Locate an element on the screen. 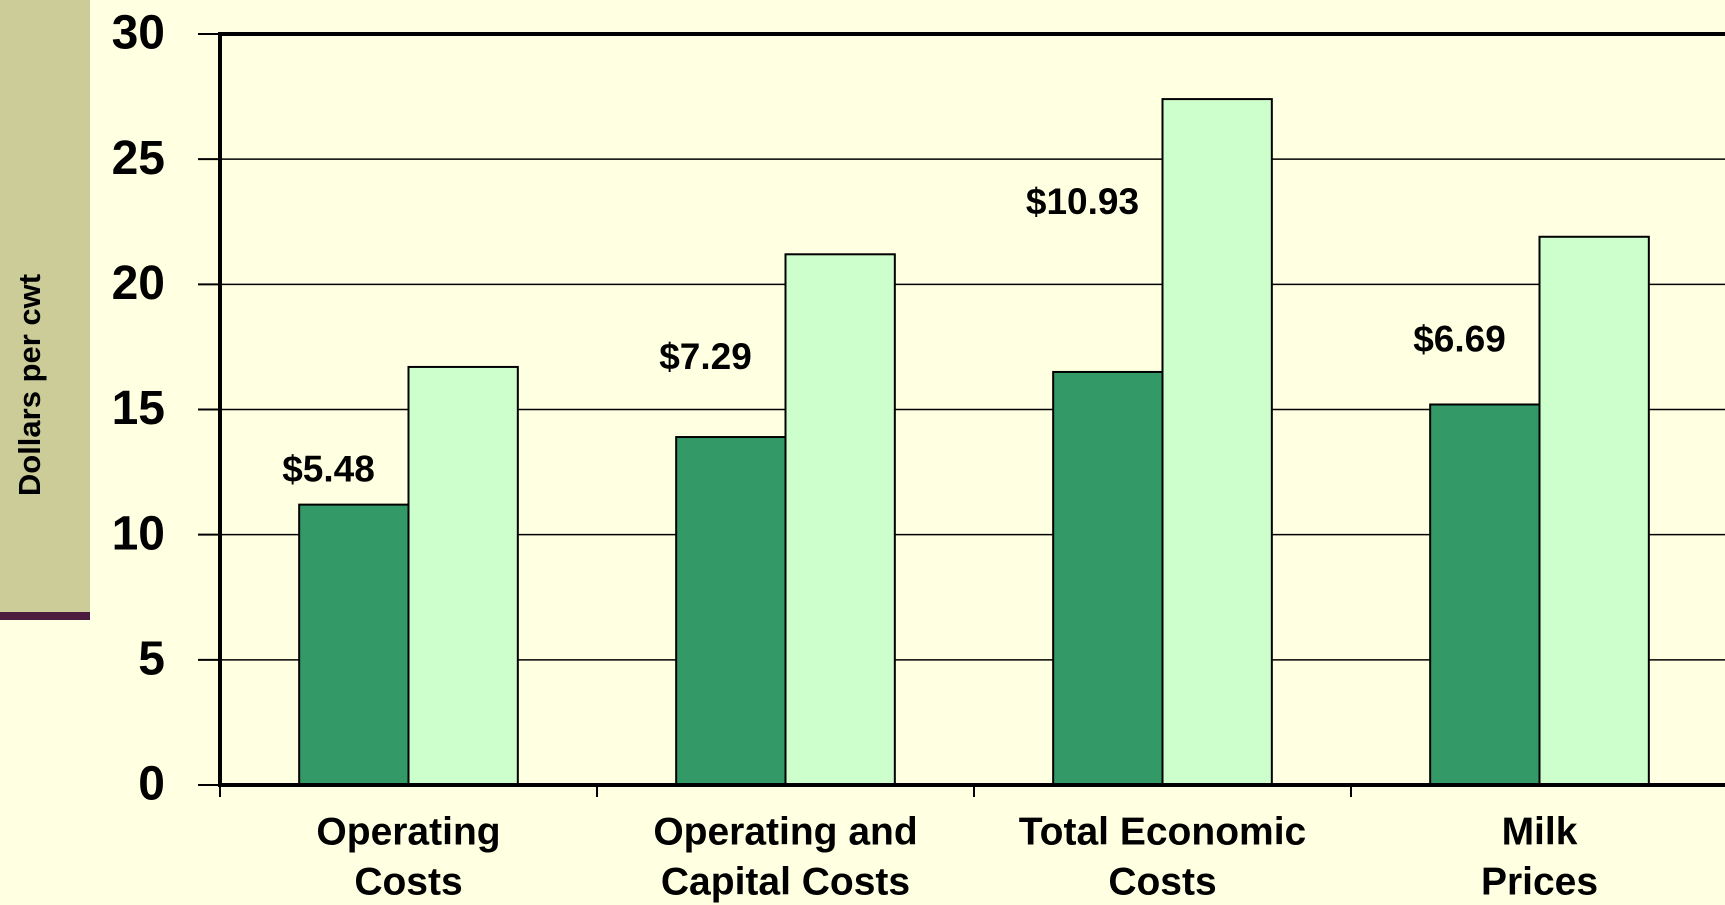 The width and height of the screenshot is (1725, 905). annotation: $5.48 is located at coordinates (328, 469).